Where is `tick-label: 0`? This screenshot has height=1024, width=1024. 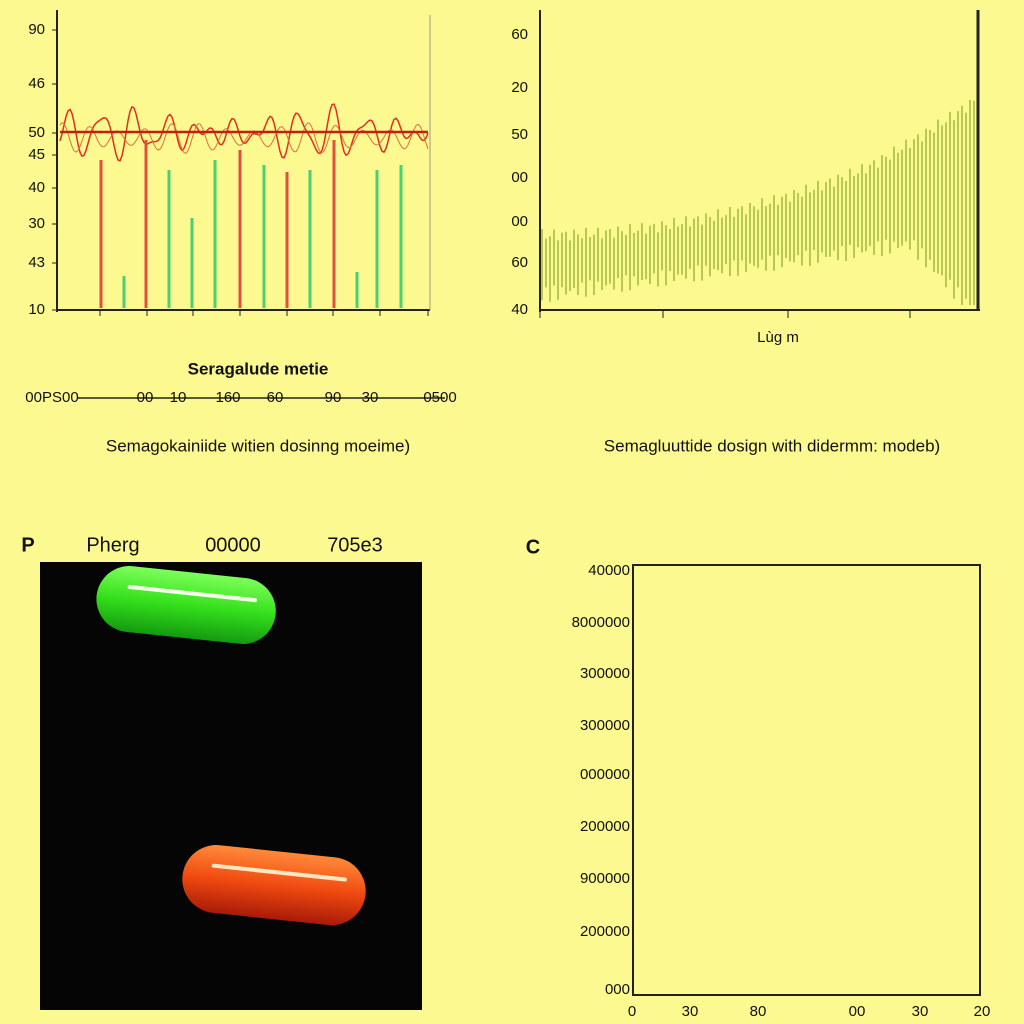
tick-label: 0 is located at coordinates (632, 1011).